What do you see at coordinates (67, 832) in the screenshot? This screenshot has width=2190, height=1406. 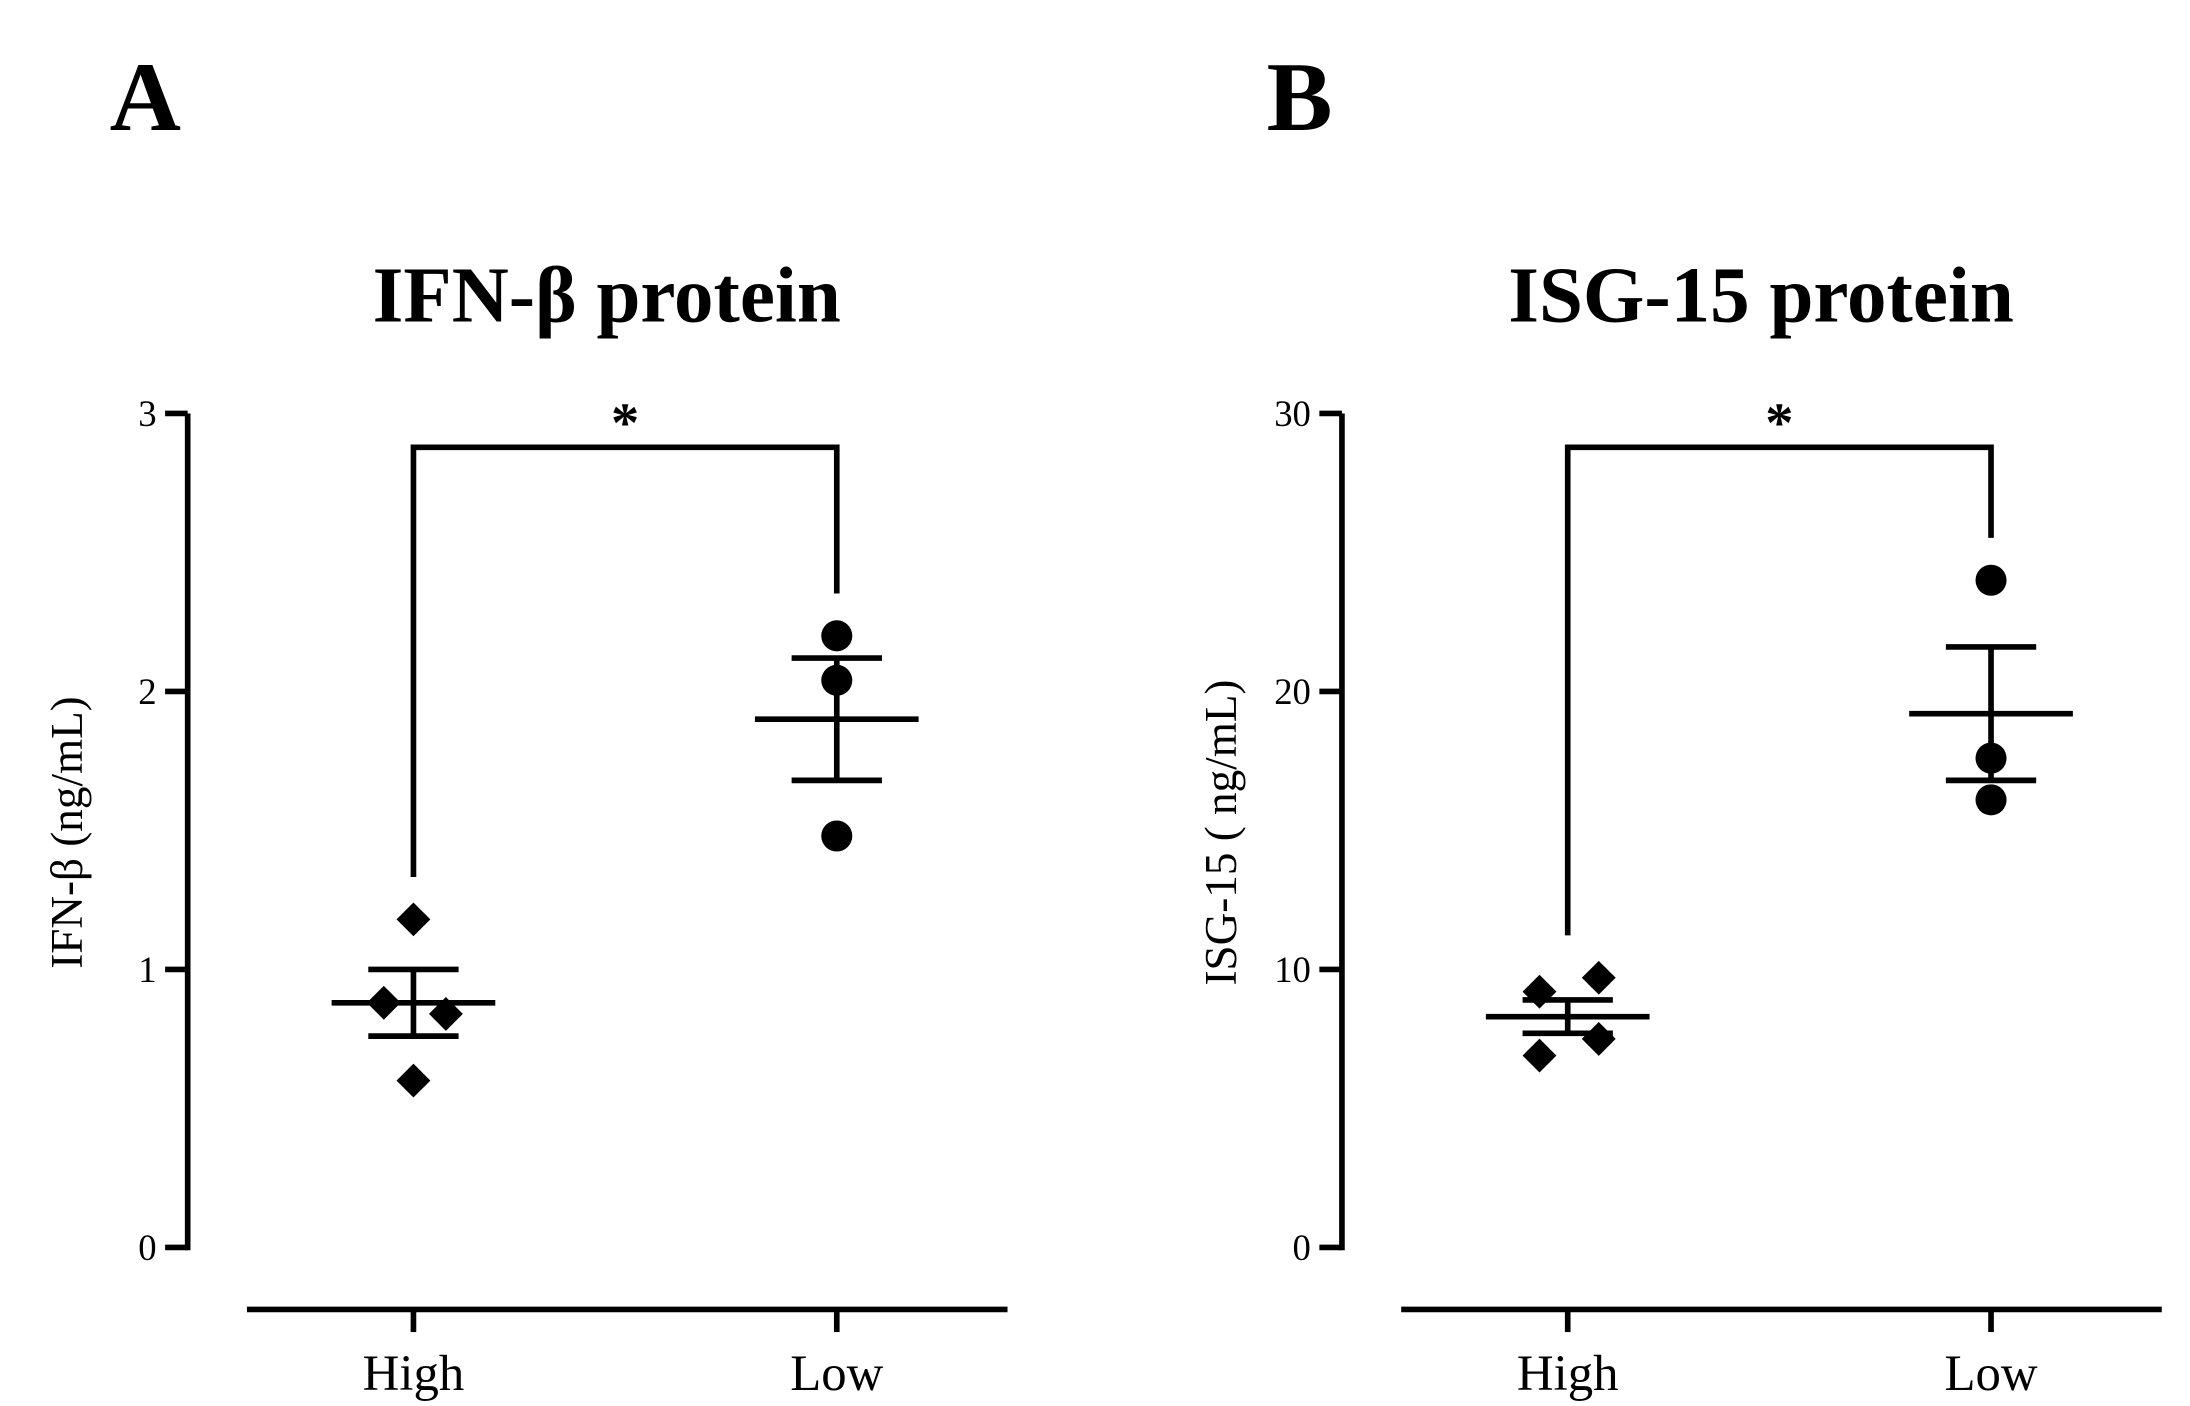 I see `y-axis-label: IFN-β (ng/mL)` at bounding box center [67, 832].